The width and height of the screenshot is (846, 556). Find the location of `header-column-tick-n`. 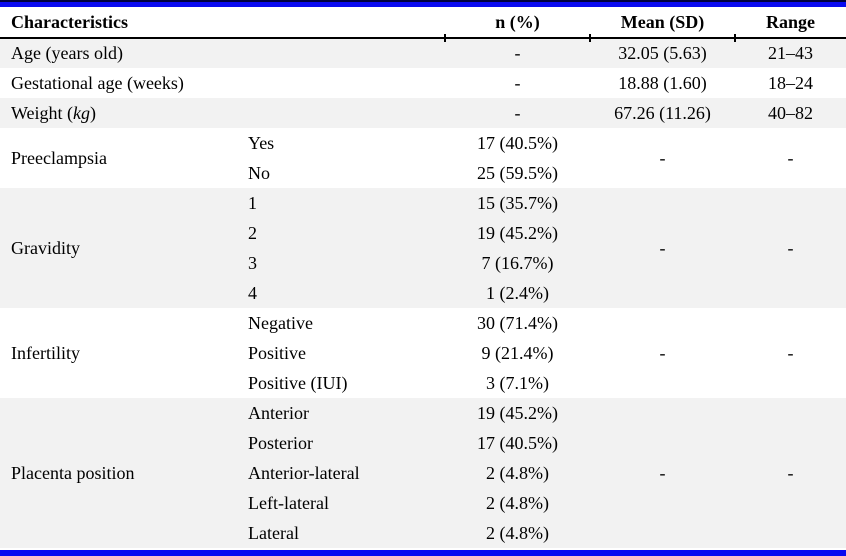

header-column-tick-n is located at coordinates (445, 38).